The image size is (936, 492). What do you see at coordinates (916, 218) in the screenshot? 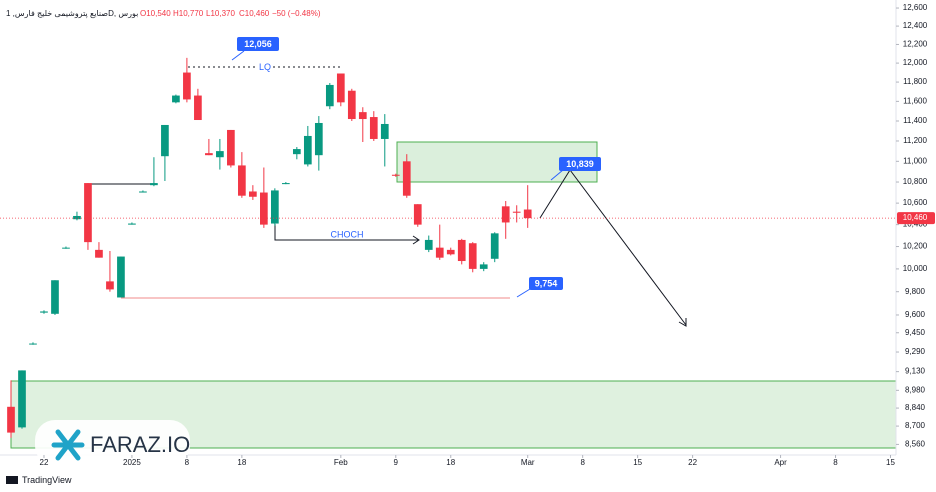
I see `last-price-box` at bounding box center [916, 218].